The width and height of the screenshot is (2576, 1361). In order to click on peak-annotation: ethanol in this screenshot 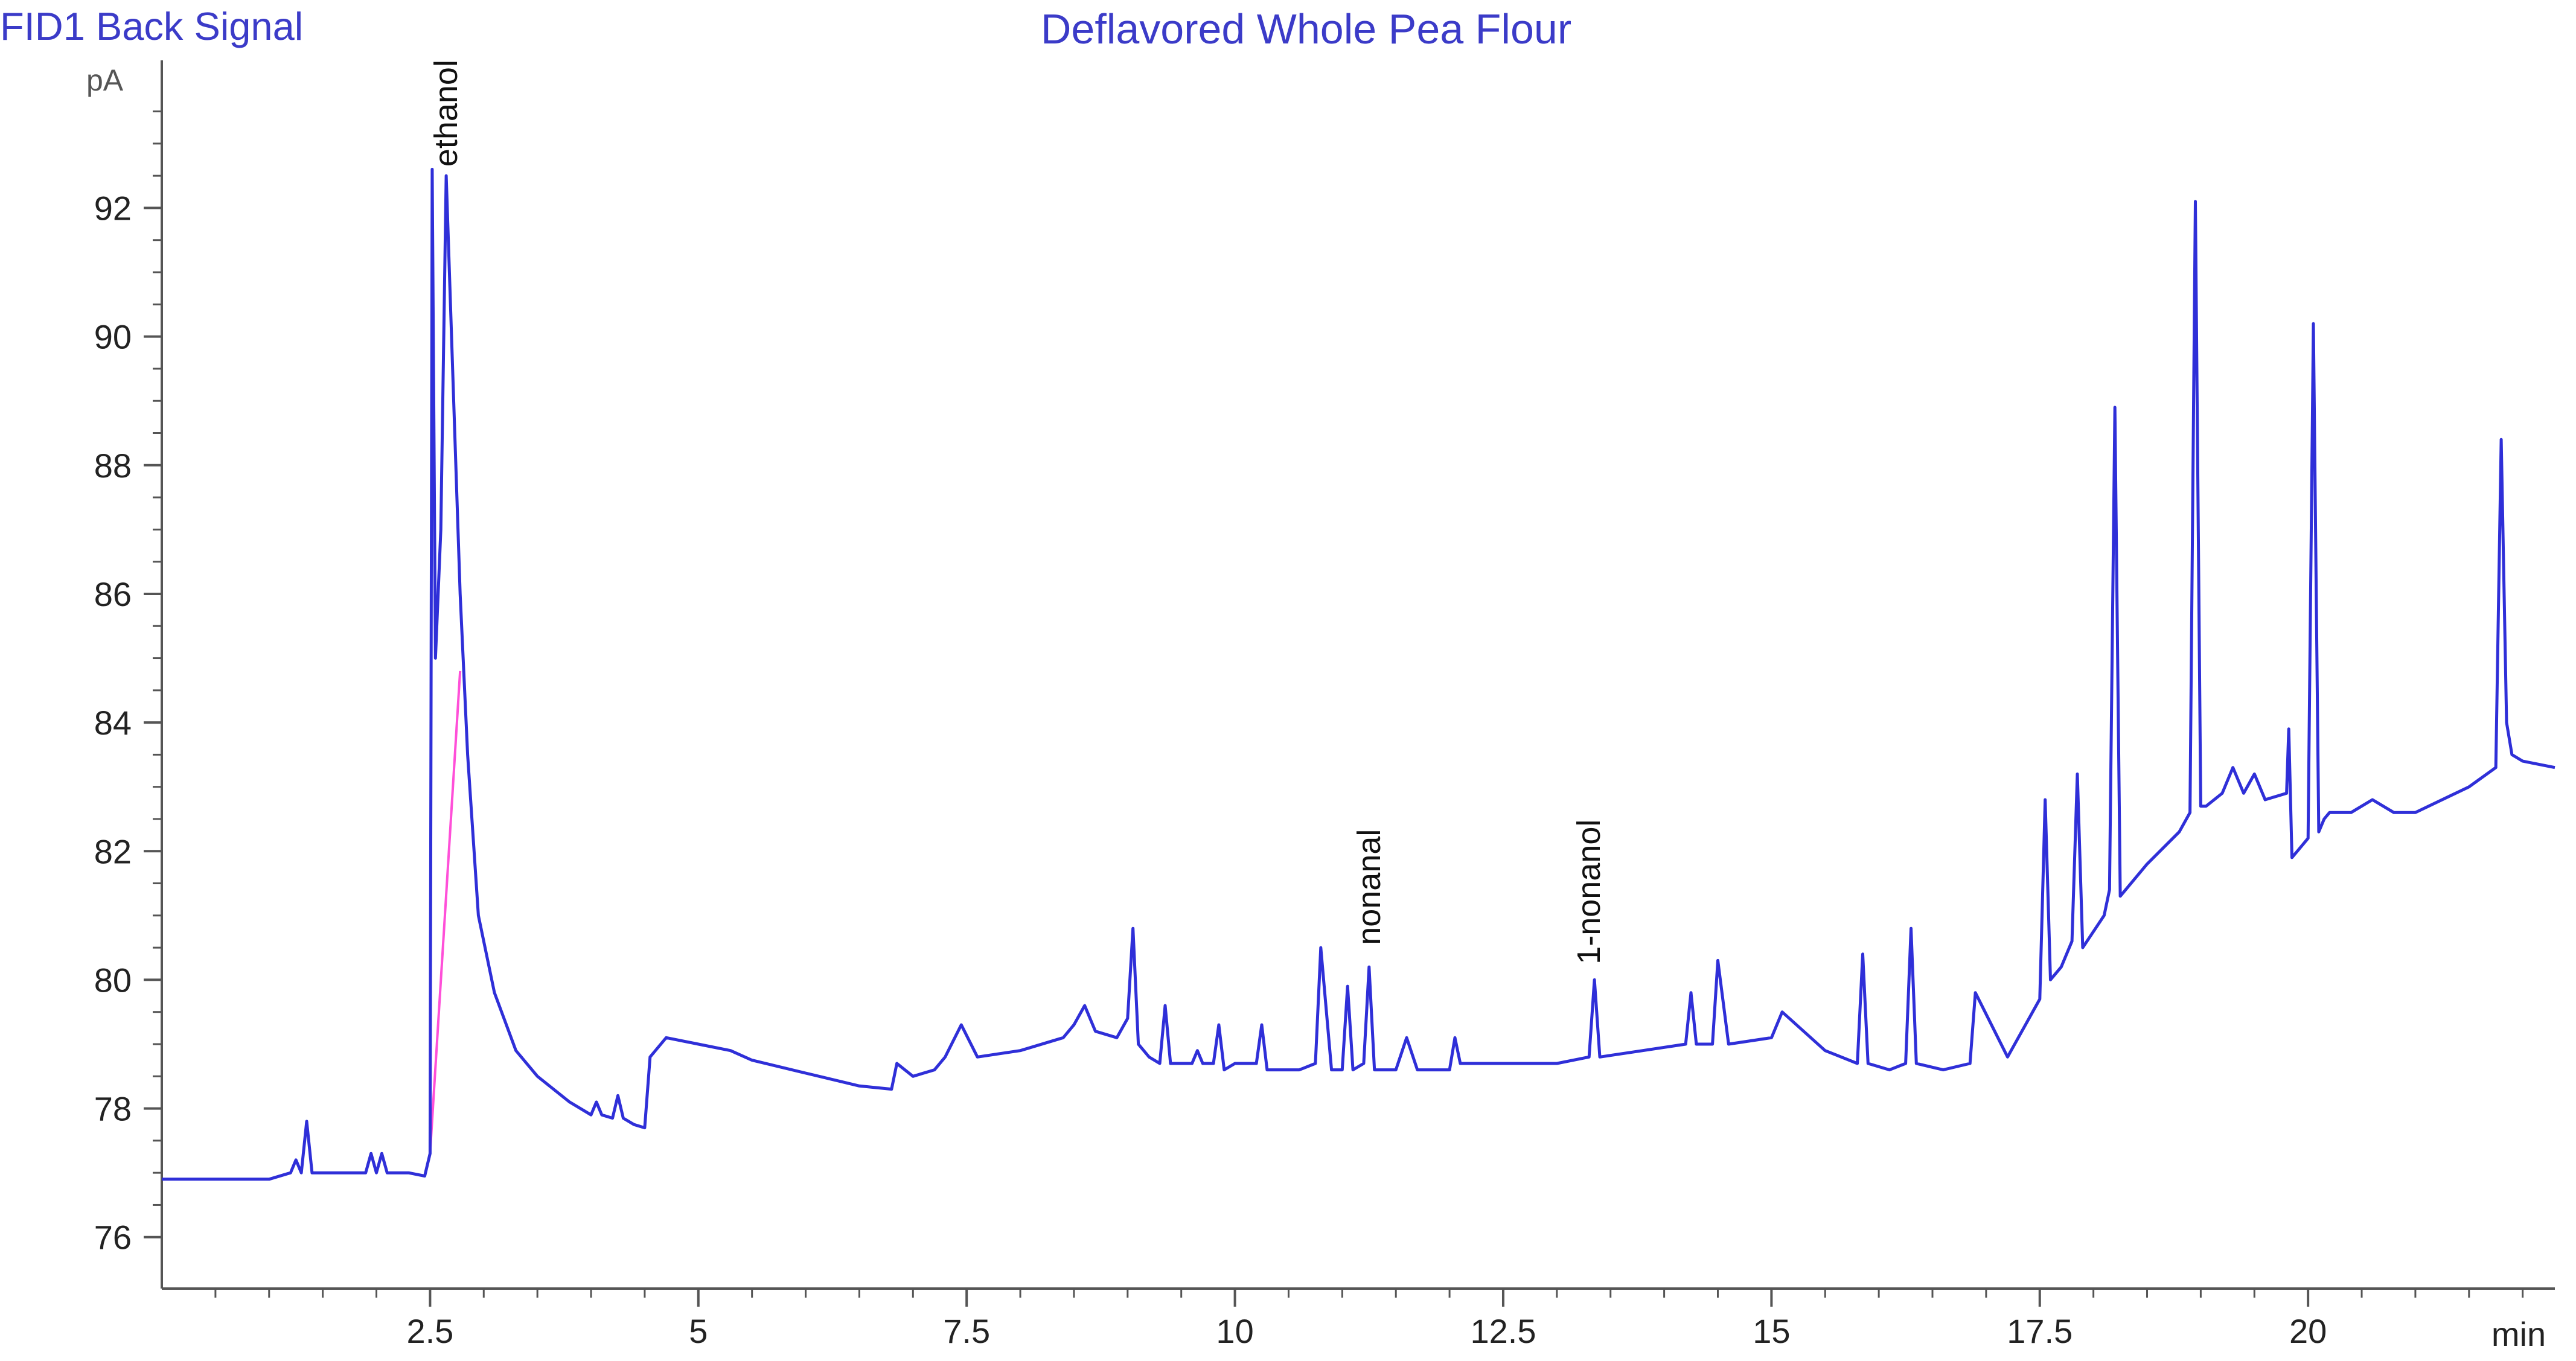, I will do `click(446, 113)`.